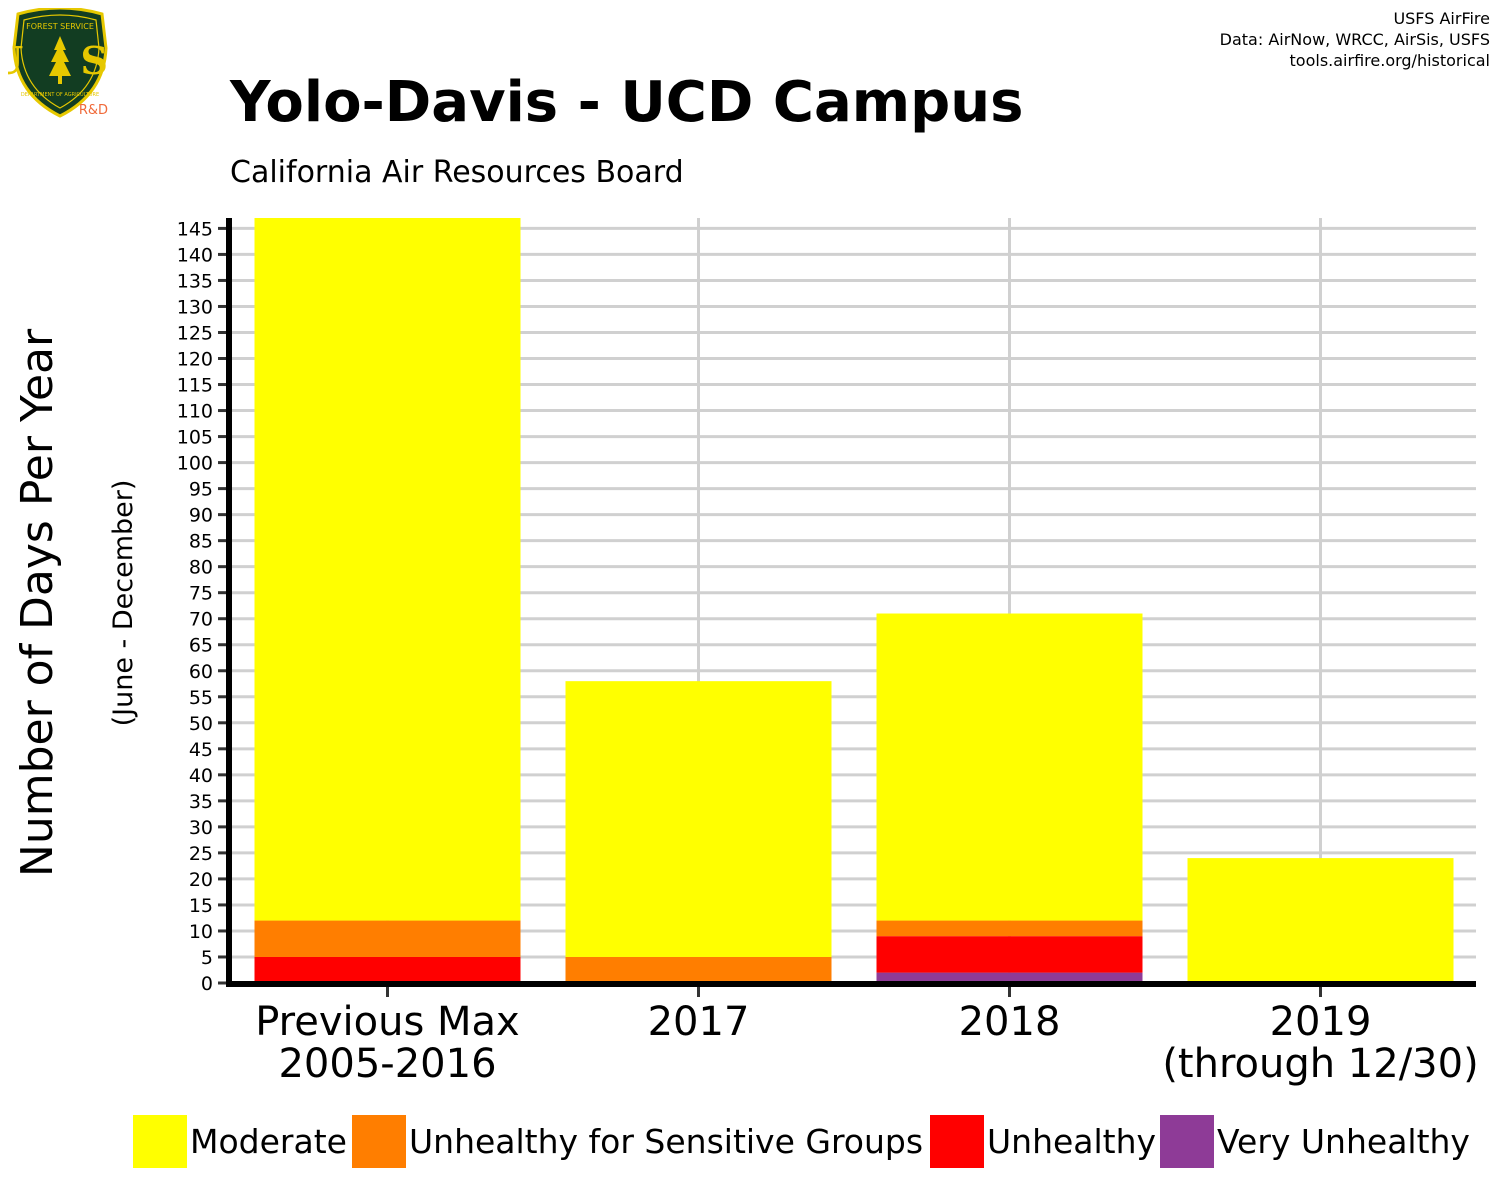  Describe the element at coordinates (268, 1141) in the screenshot. I see `legend-label: Moderate` at that location.